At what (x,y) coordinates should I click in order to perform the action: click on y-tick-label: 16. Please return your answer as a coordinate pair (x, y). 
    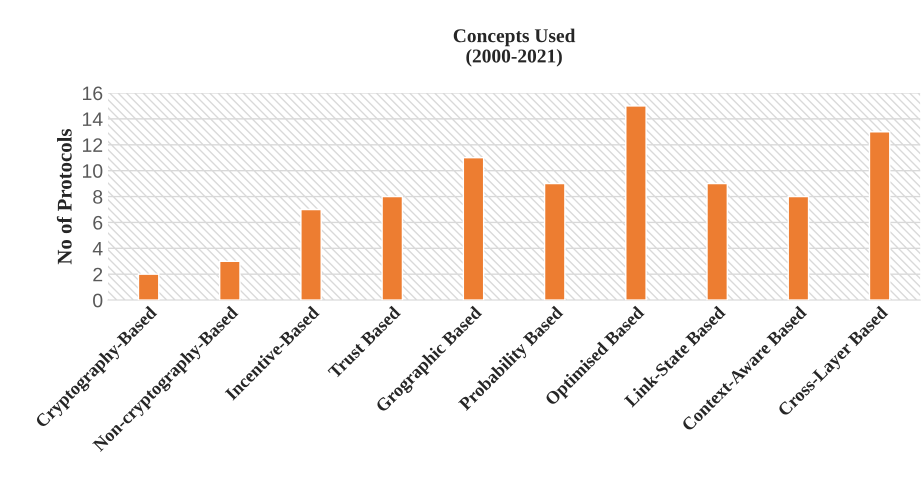
    Looking at the image, I should click on (92, 93).